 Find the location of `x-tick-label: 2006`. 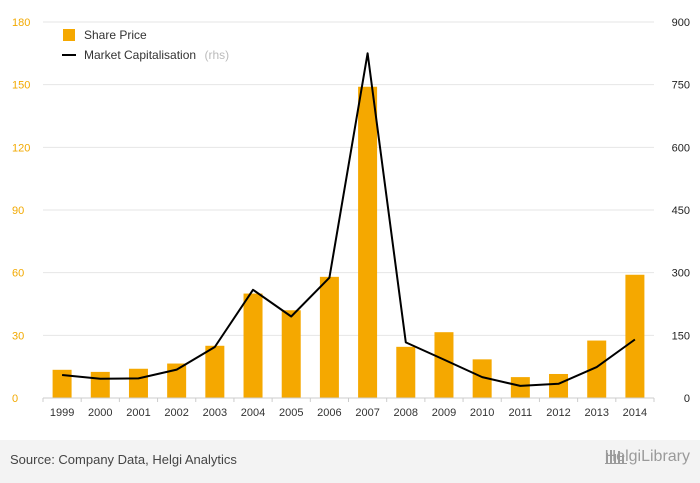

x-tick-label: 2006 is located at coordinates (329, 413).